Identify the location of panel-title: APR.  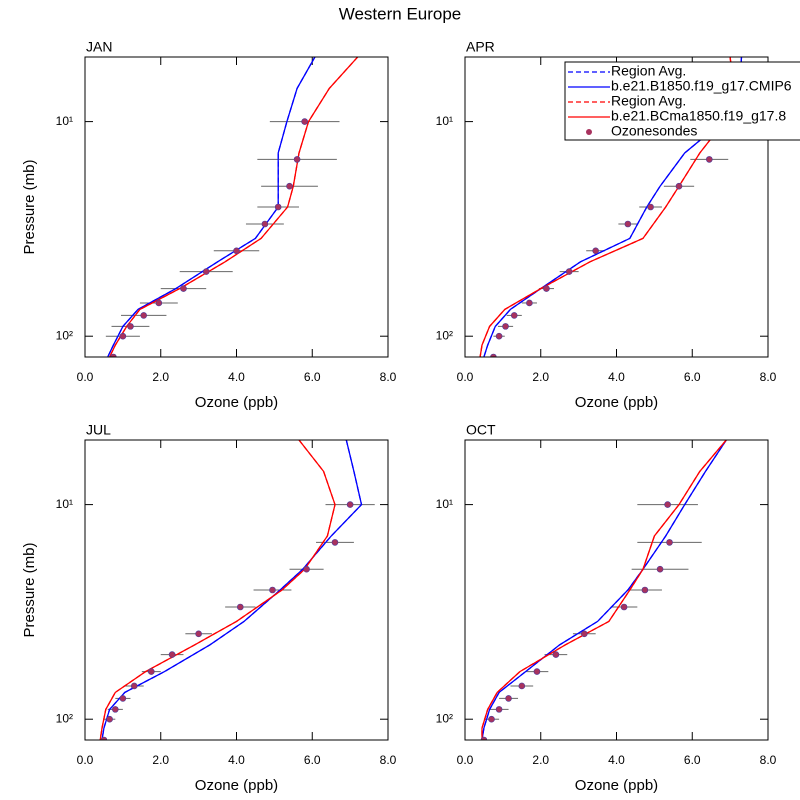
(480, 47).